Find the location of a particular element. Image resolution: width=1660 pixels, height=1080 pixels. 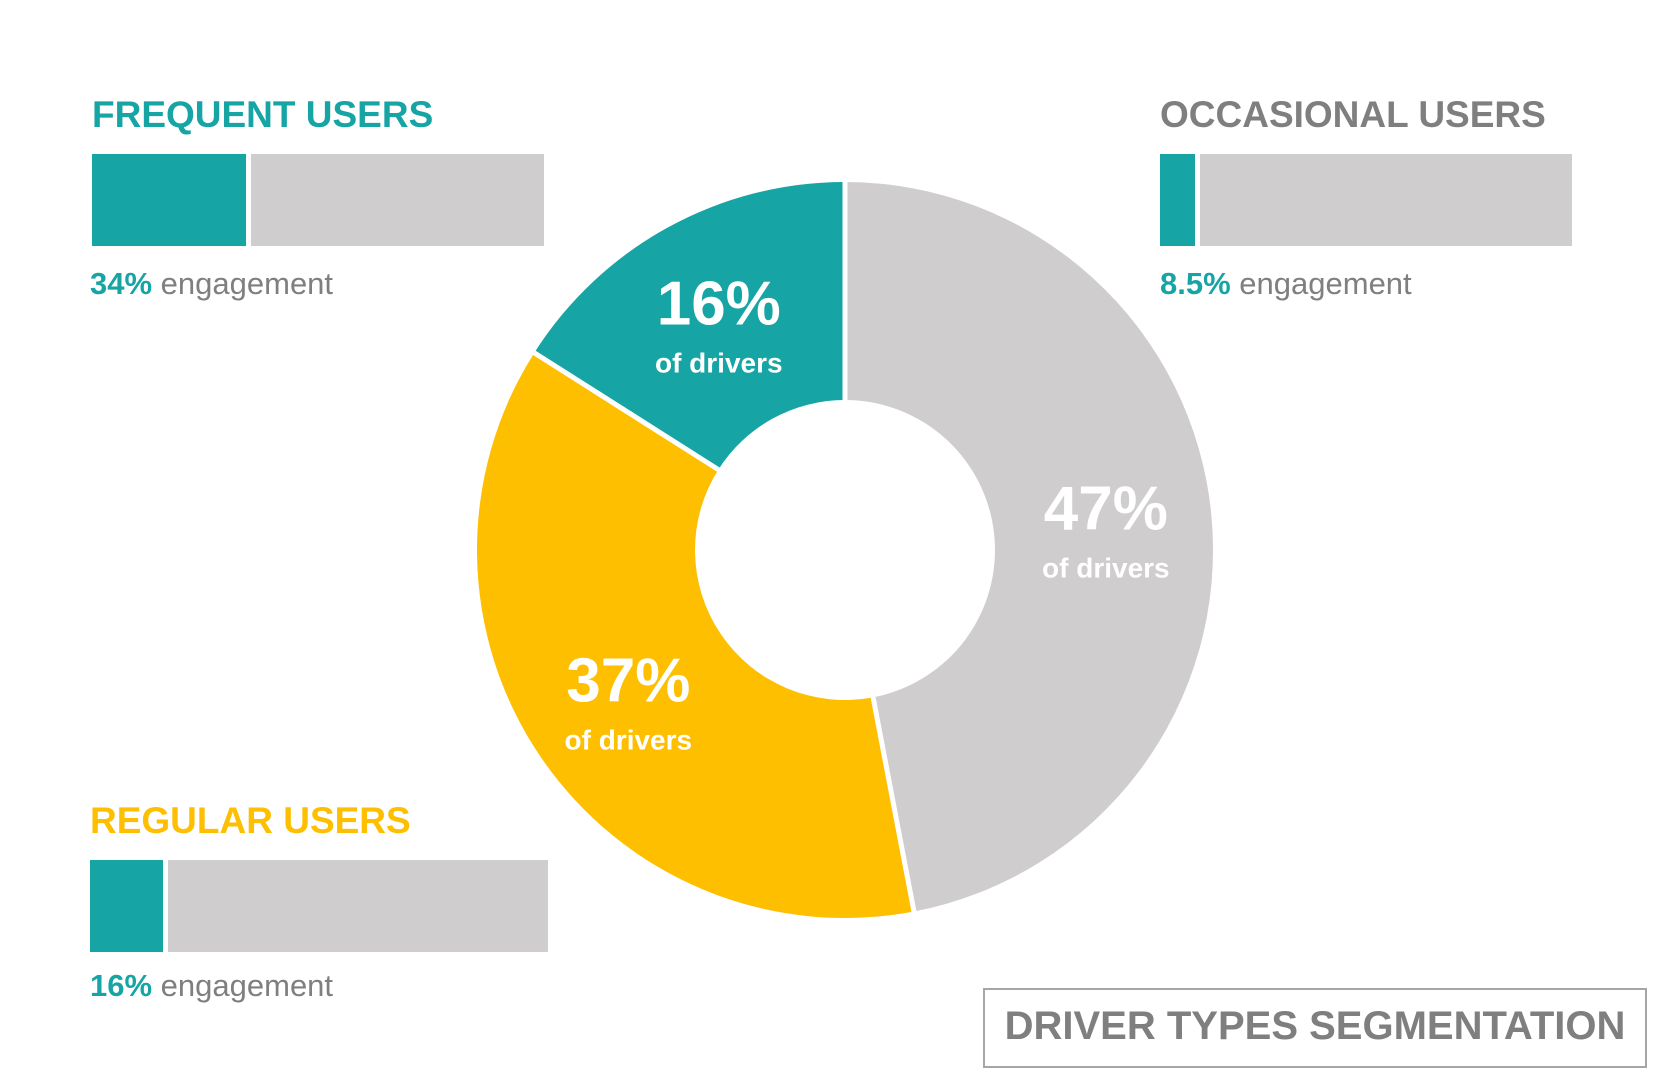

regular-users-bar-fill is located at coordinates (126, 906).